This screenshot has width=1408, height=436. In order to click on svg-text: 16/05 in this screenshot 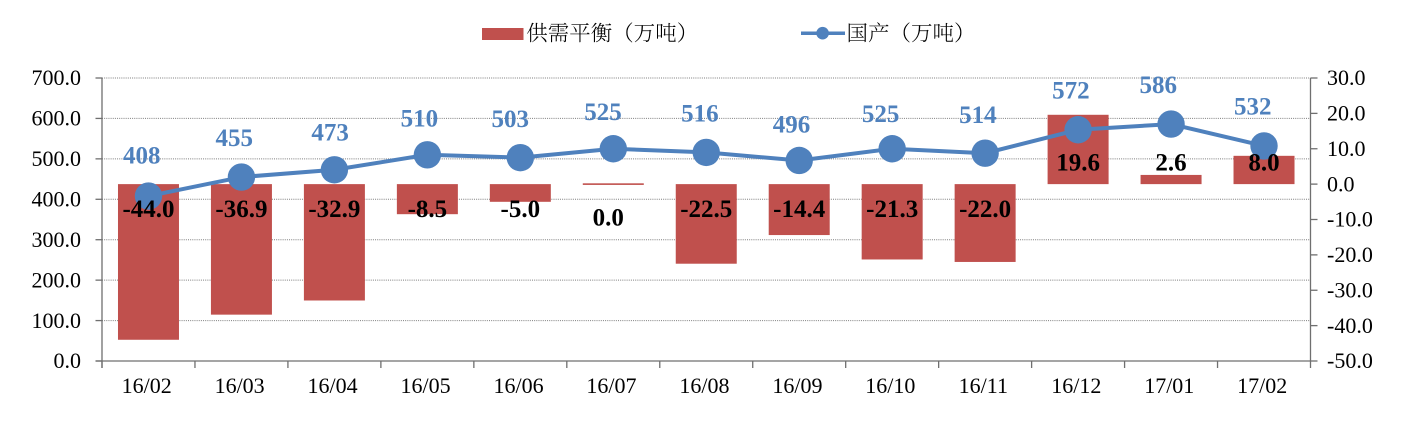, I will do `click(426, 385)`.